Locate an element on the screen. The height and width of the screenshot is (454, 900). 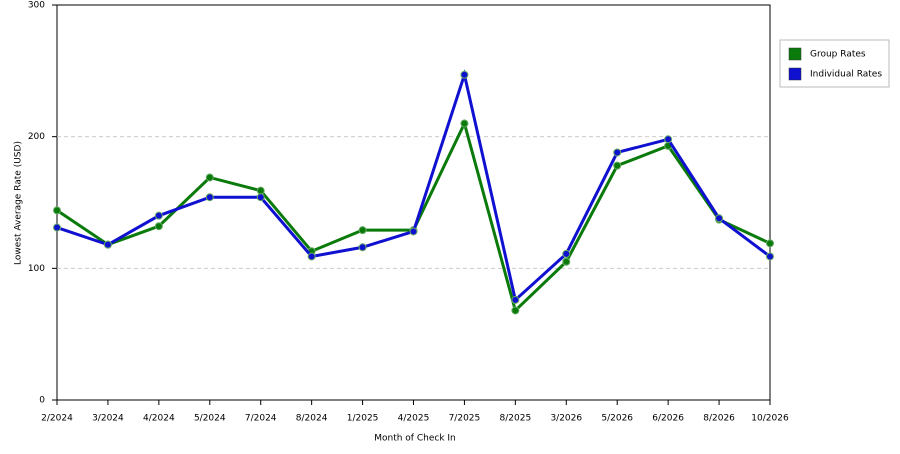
y-tick-label: 200 is located at coordinates (36, 137).